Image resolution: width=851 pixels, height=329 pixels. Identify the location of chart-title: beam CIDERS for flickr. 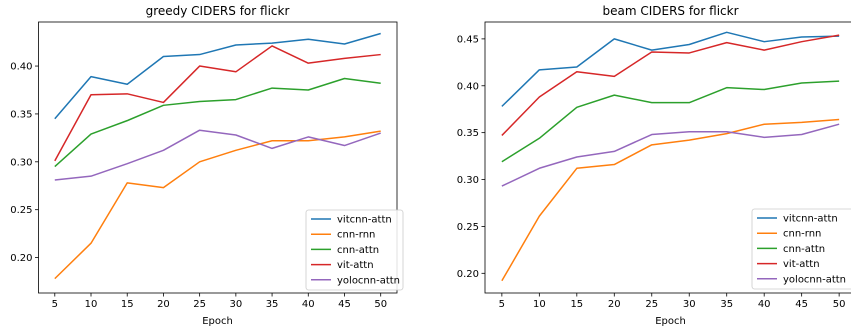
(670, 11).